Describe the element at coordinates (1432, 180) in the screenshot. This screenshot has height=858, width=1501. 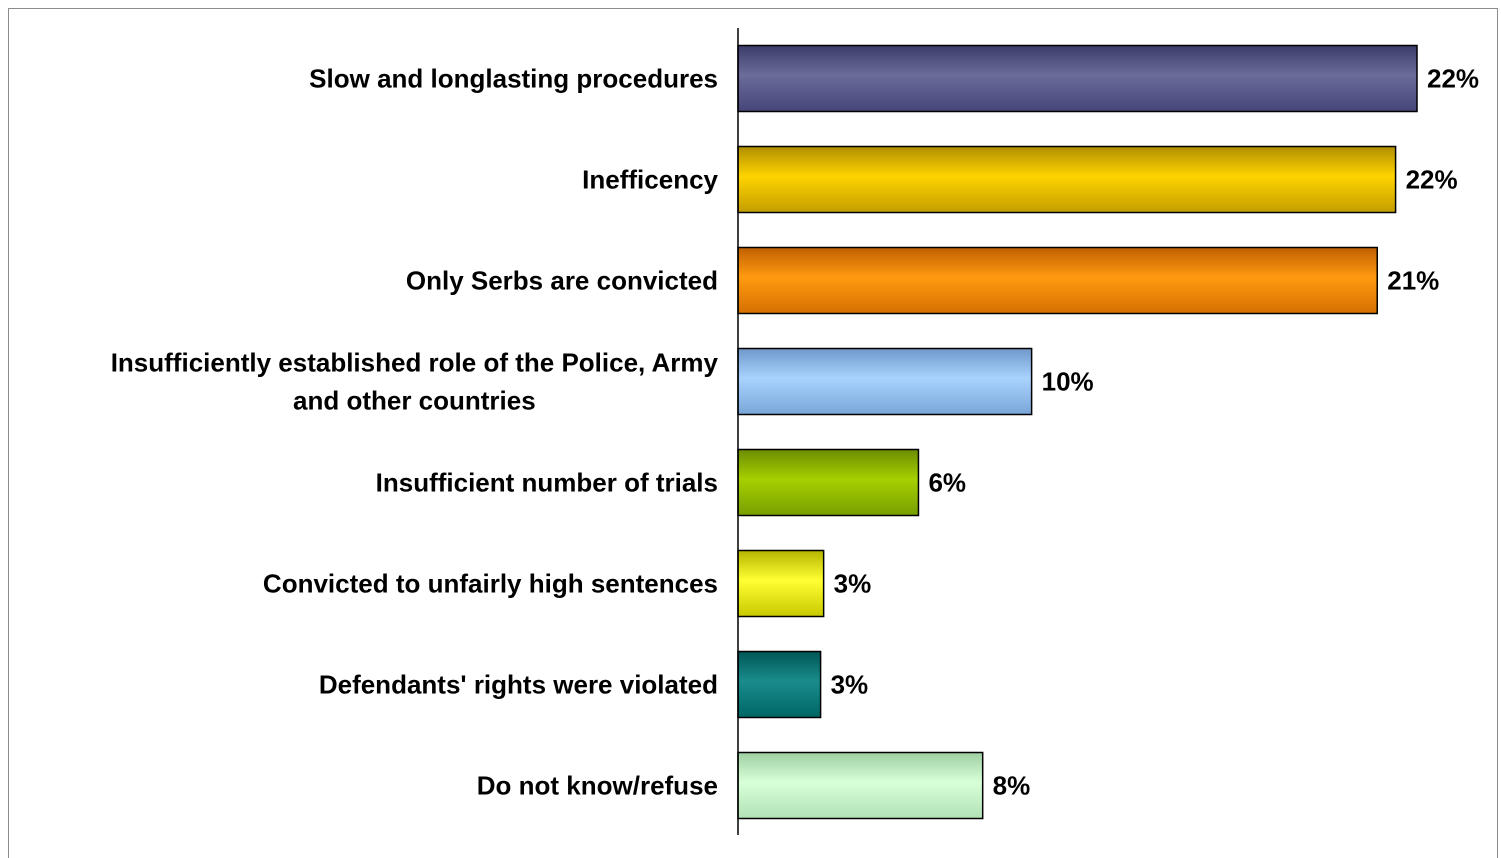
I see `value-label-1: 22%` at that location.